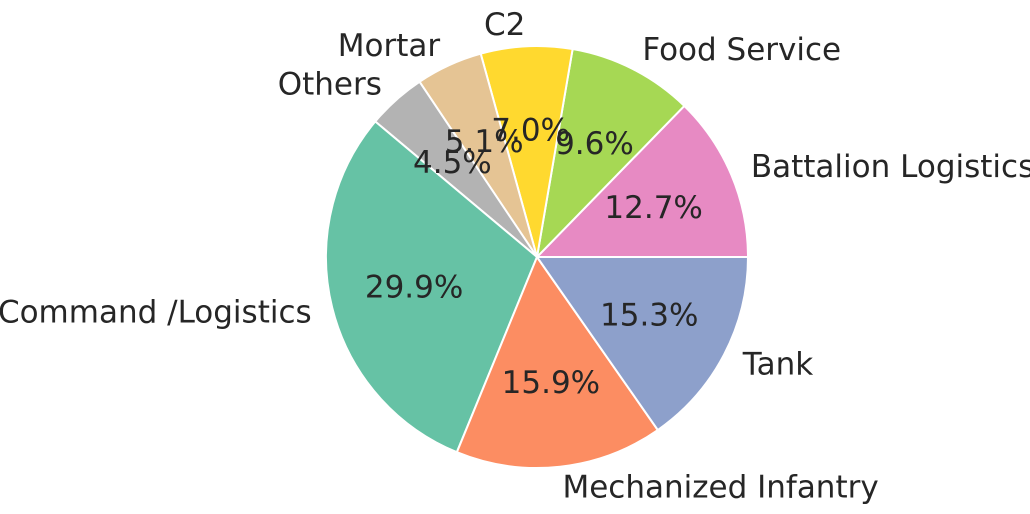  I want to click on pie-slice-tank, so click(642, 344).